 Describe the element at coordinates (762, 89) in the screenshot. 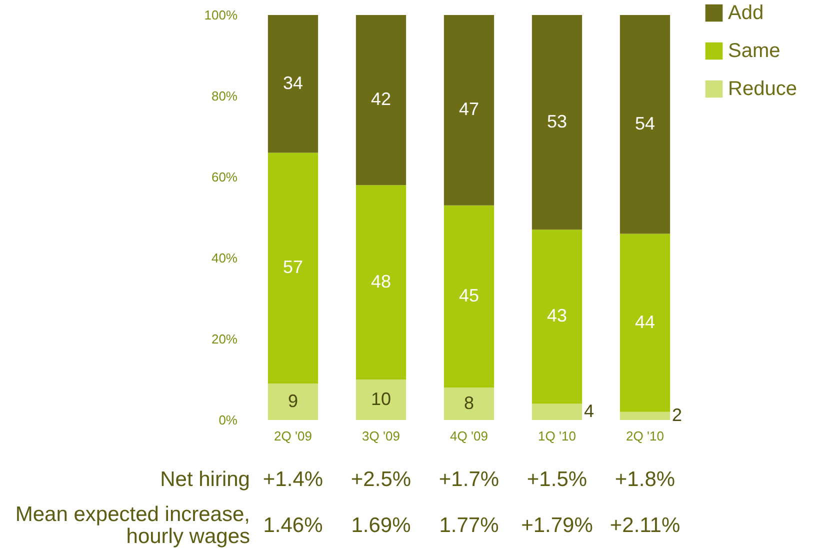

I see `legend-label: Reduce` at that location.